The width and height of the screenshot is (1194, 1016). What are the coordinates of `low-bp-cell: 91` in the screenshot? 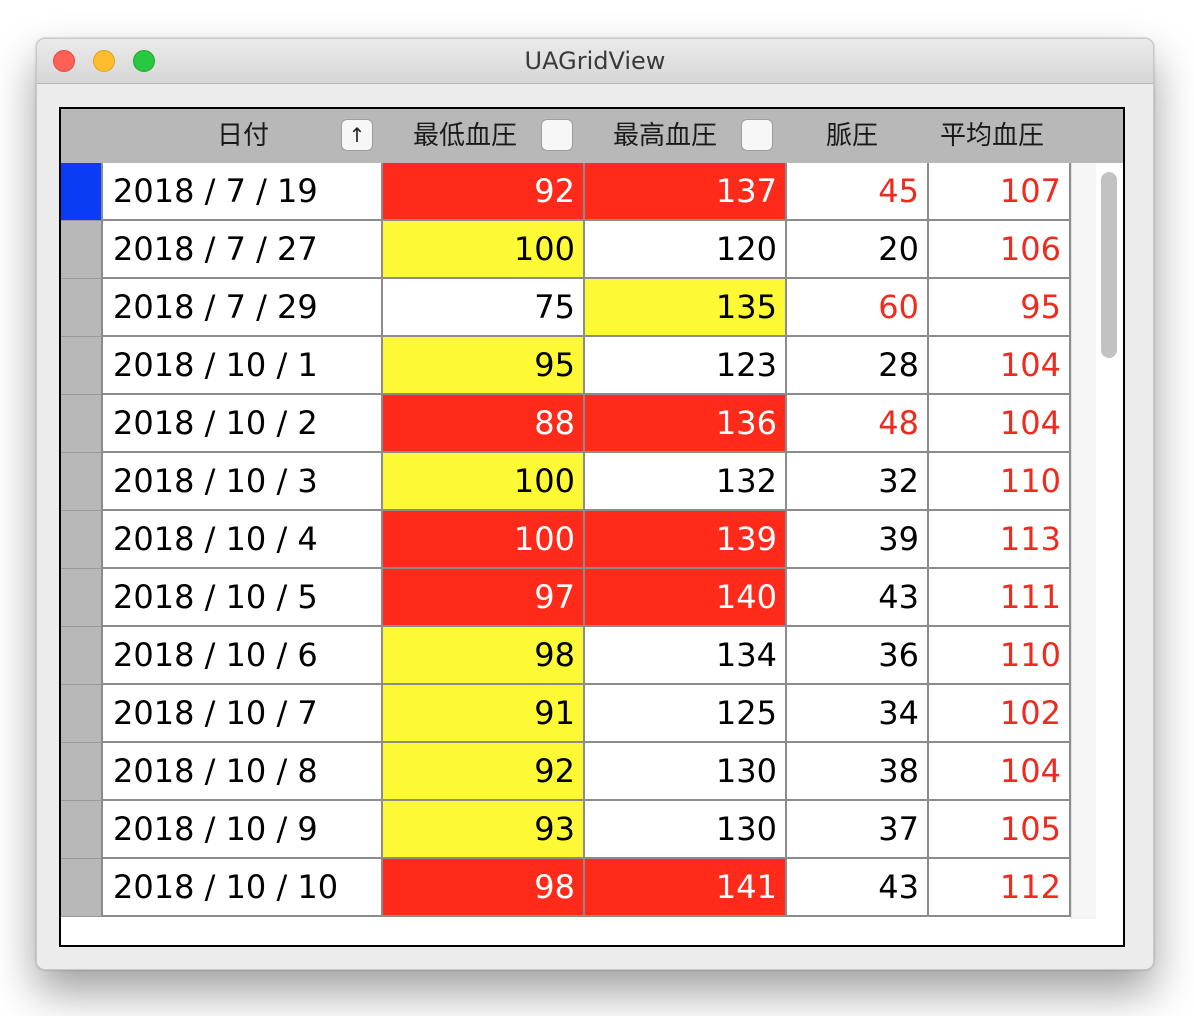 It's located at (484, 714).